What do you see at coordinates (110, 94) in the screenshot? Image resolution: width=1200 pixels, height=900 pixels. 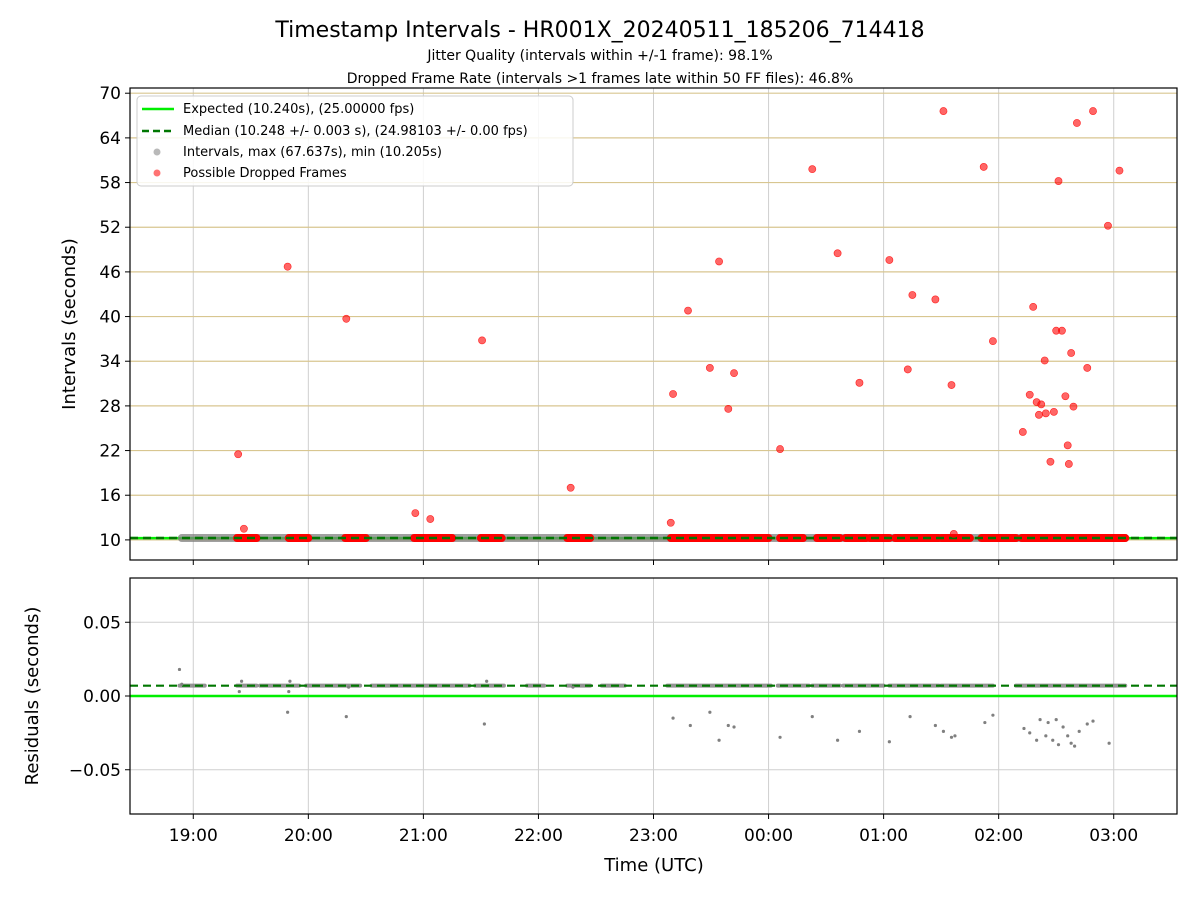 I see `top-y-tick-label: 70` at bounding box center [110, 94].